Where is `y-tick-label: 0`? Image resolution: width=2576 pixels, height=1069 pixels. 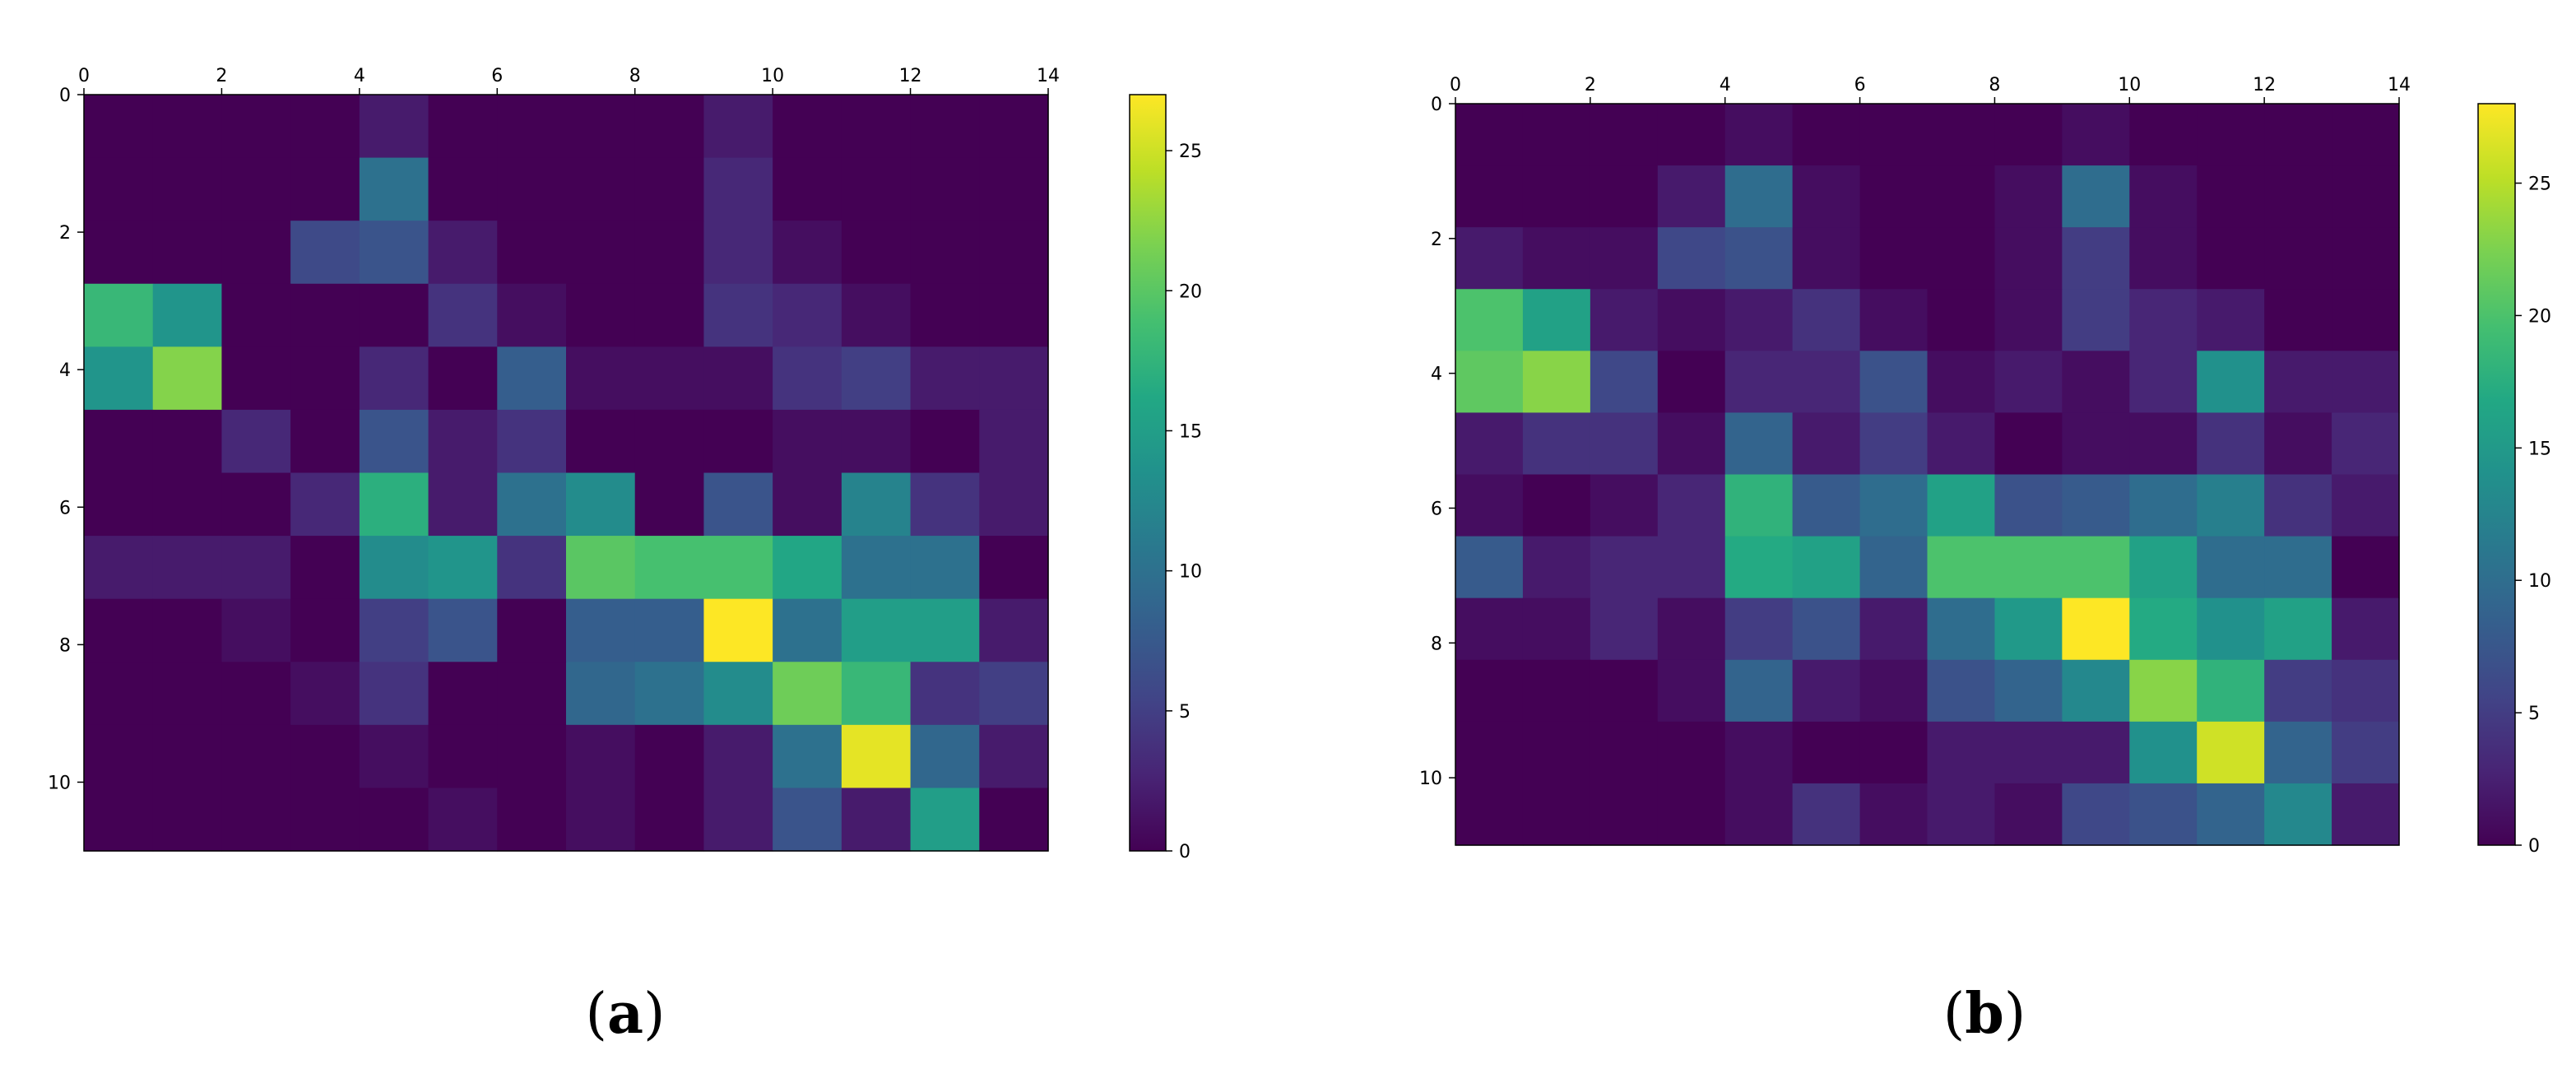 y-tick-label: 0 is located at coordinates (65, 96).